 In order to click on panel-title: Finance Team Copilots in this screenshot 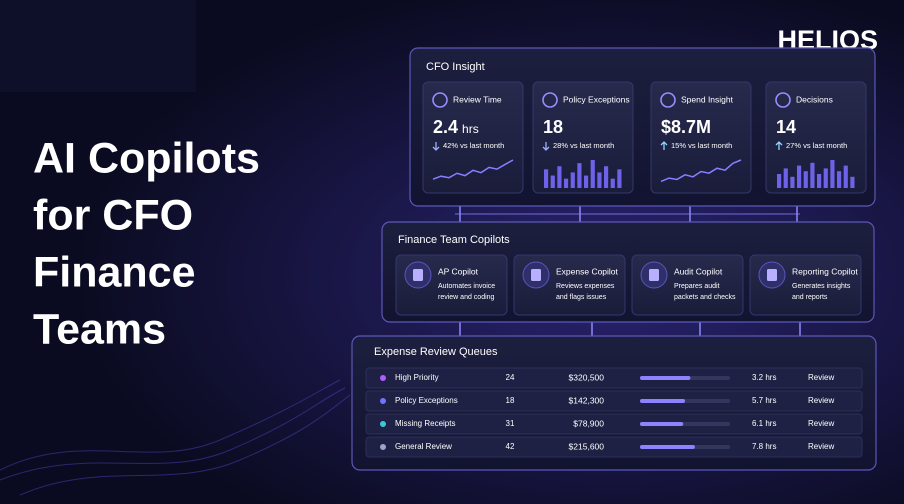, I will do `click(454, 240)`.